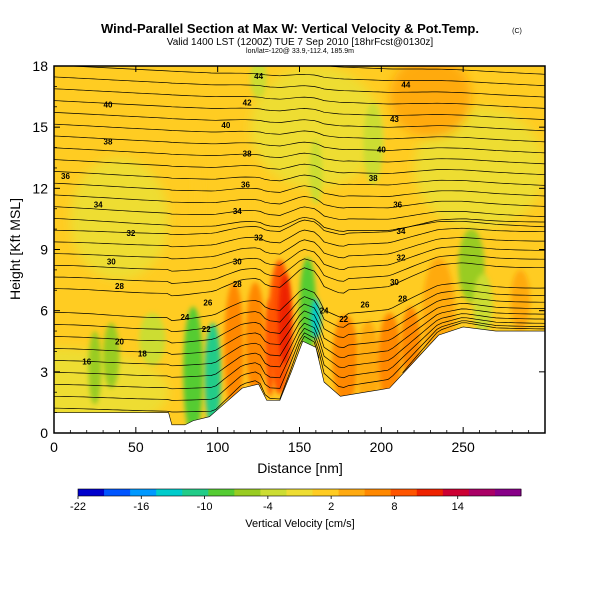 The image size is (600, 600). Describe the element at coordinates (205, 507) in the screenshot. I see `colorbar-tick-label: -10` at that location.